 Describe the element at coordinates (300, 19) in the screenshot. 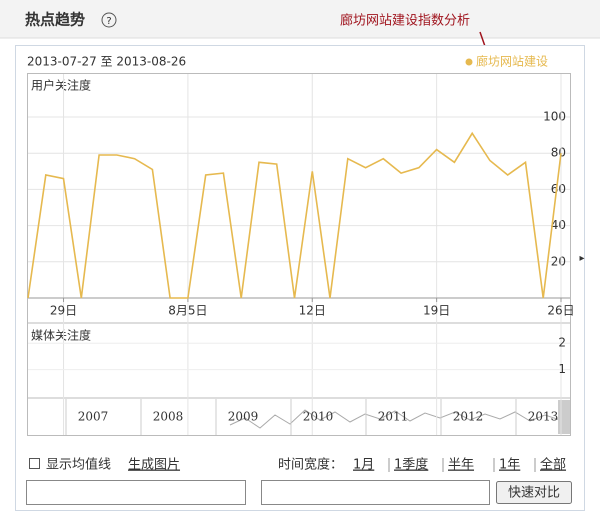

I see `header-bar` at that location.